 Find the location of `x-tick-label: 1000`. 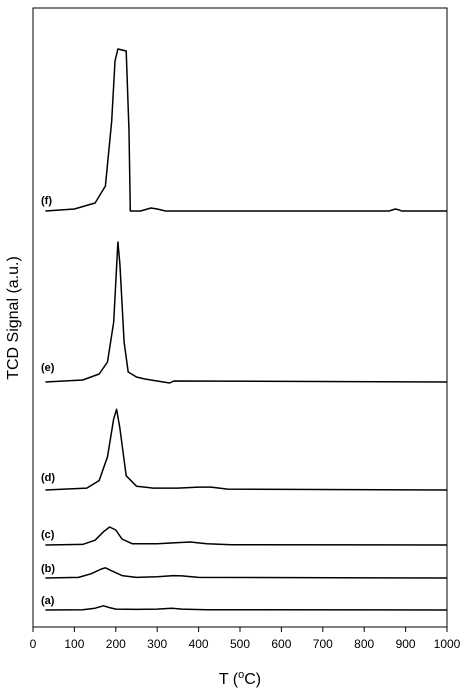

x-tick-label: 1000 is located at coordinates (447, 644).